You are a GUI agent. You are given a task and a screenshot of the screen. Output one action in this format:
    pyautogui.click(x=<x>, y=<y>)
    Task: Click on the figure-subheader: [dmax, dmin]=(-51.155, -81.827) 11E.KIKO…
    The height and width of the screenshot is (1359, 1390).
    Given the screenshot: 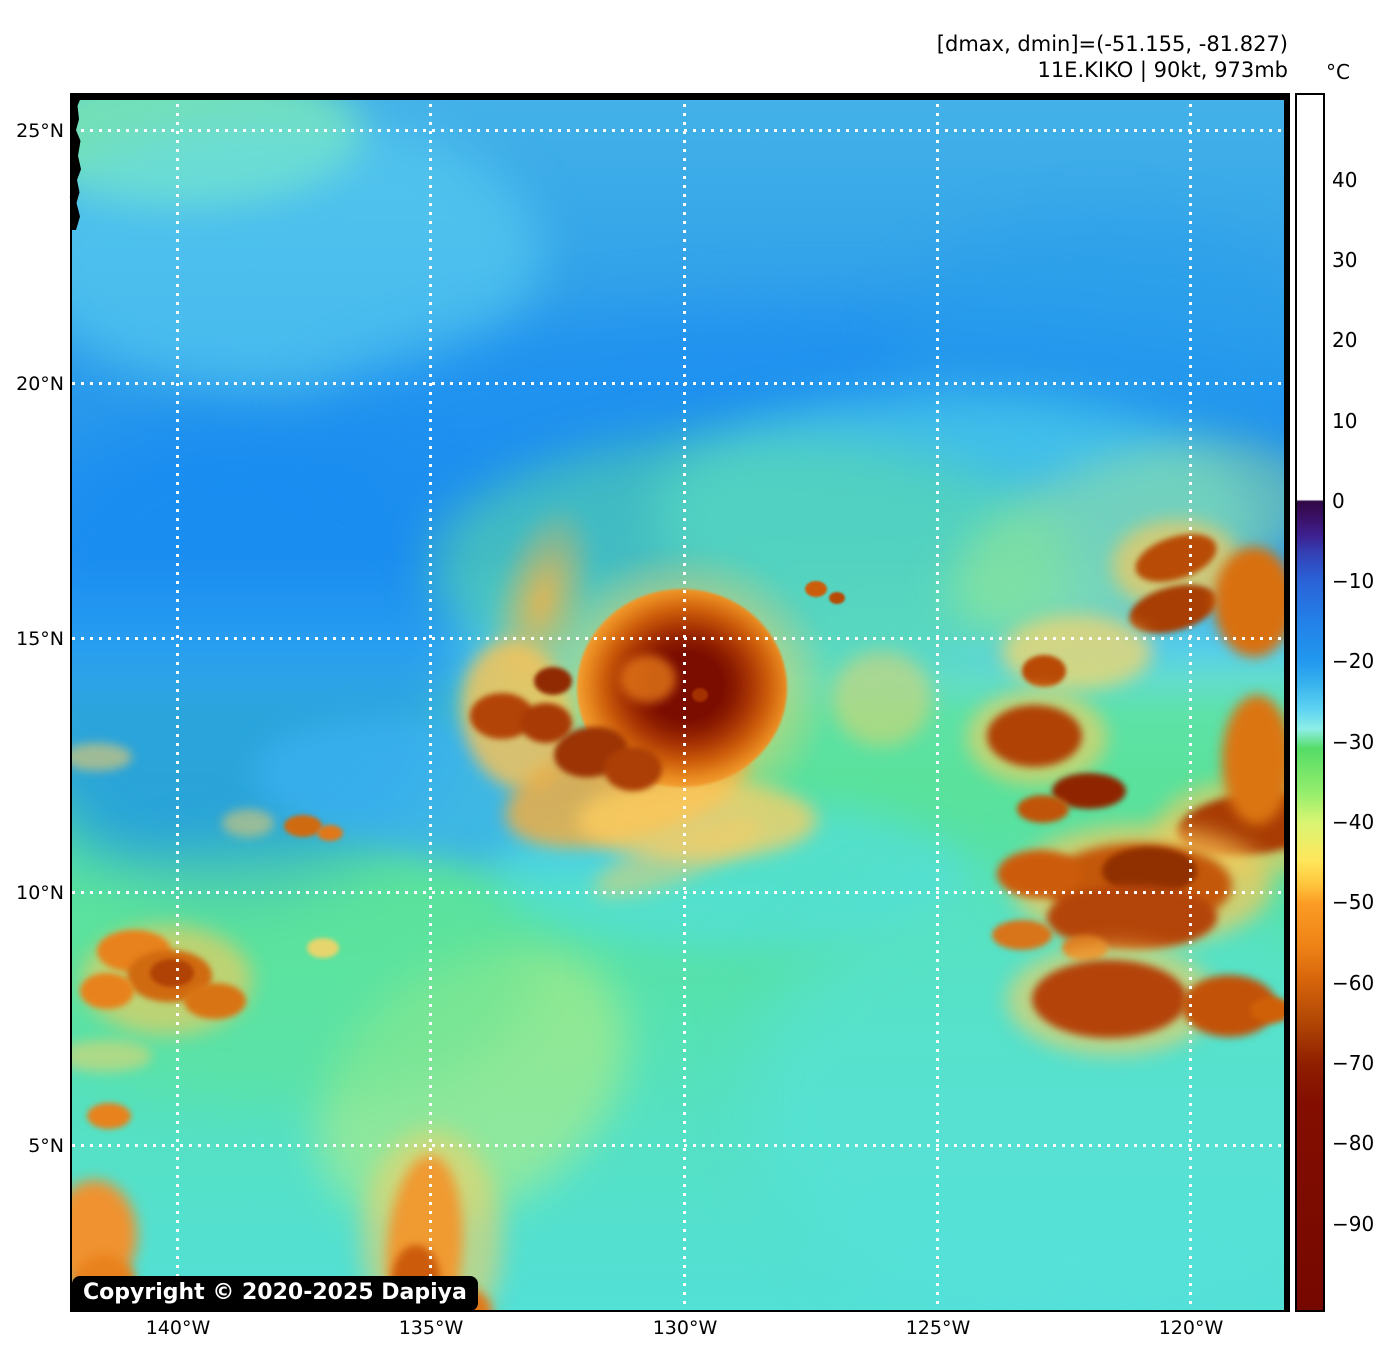 What is the action you would take?
    pyautogui.click(x=1112, y=57)
    